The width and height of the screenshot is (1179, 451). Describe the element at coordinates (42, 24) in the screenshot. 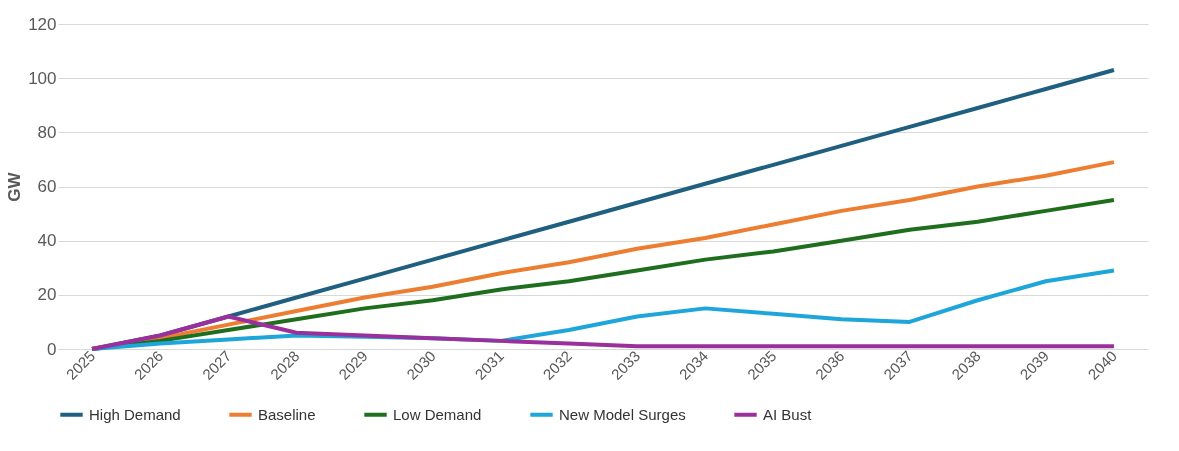

I see `y-tick-label: 120` at that location.